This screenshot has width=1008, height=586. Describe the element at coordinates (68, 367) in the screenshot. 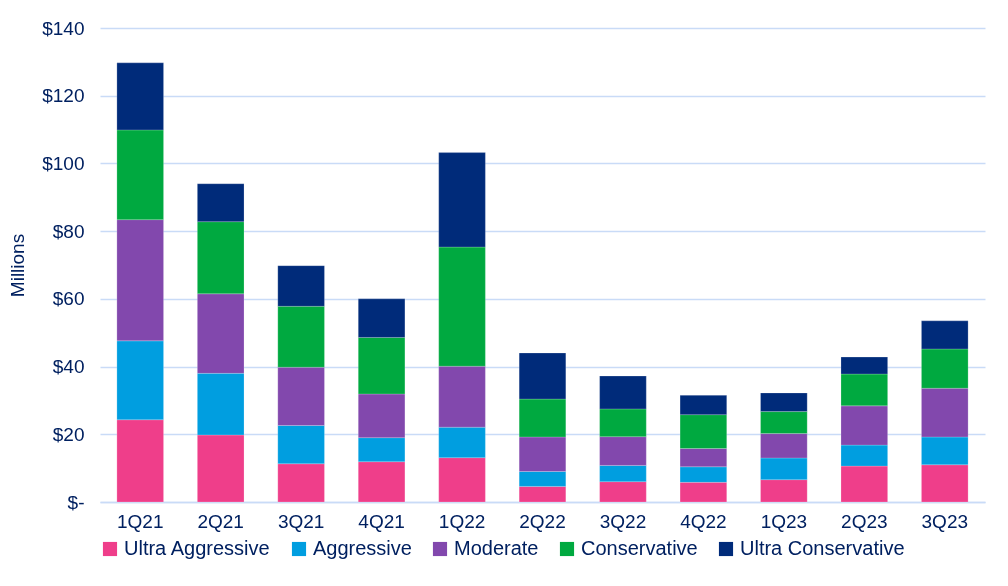

I see `y-tick-label: $40` at that location.